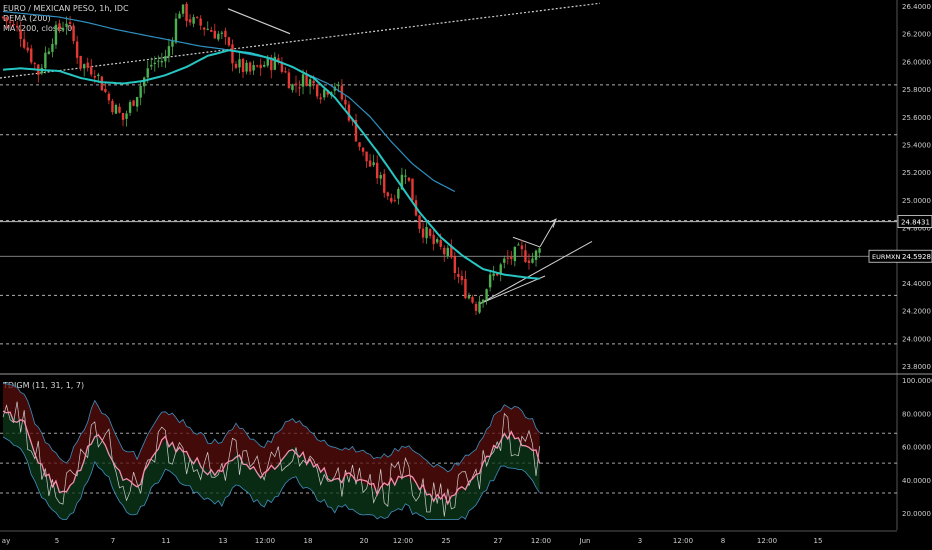  What do you see at coordinates (6, 541) in the screenshot?
I see `time-tick-label: ay` at bounding box center [6, 541].